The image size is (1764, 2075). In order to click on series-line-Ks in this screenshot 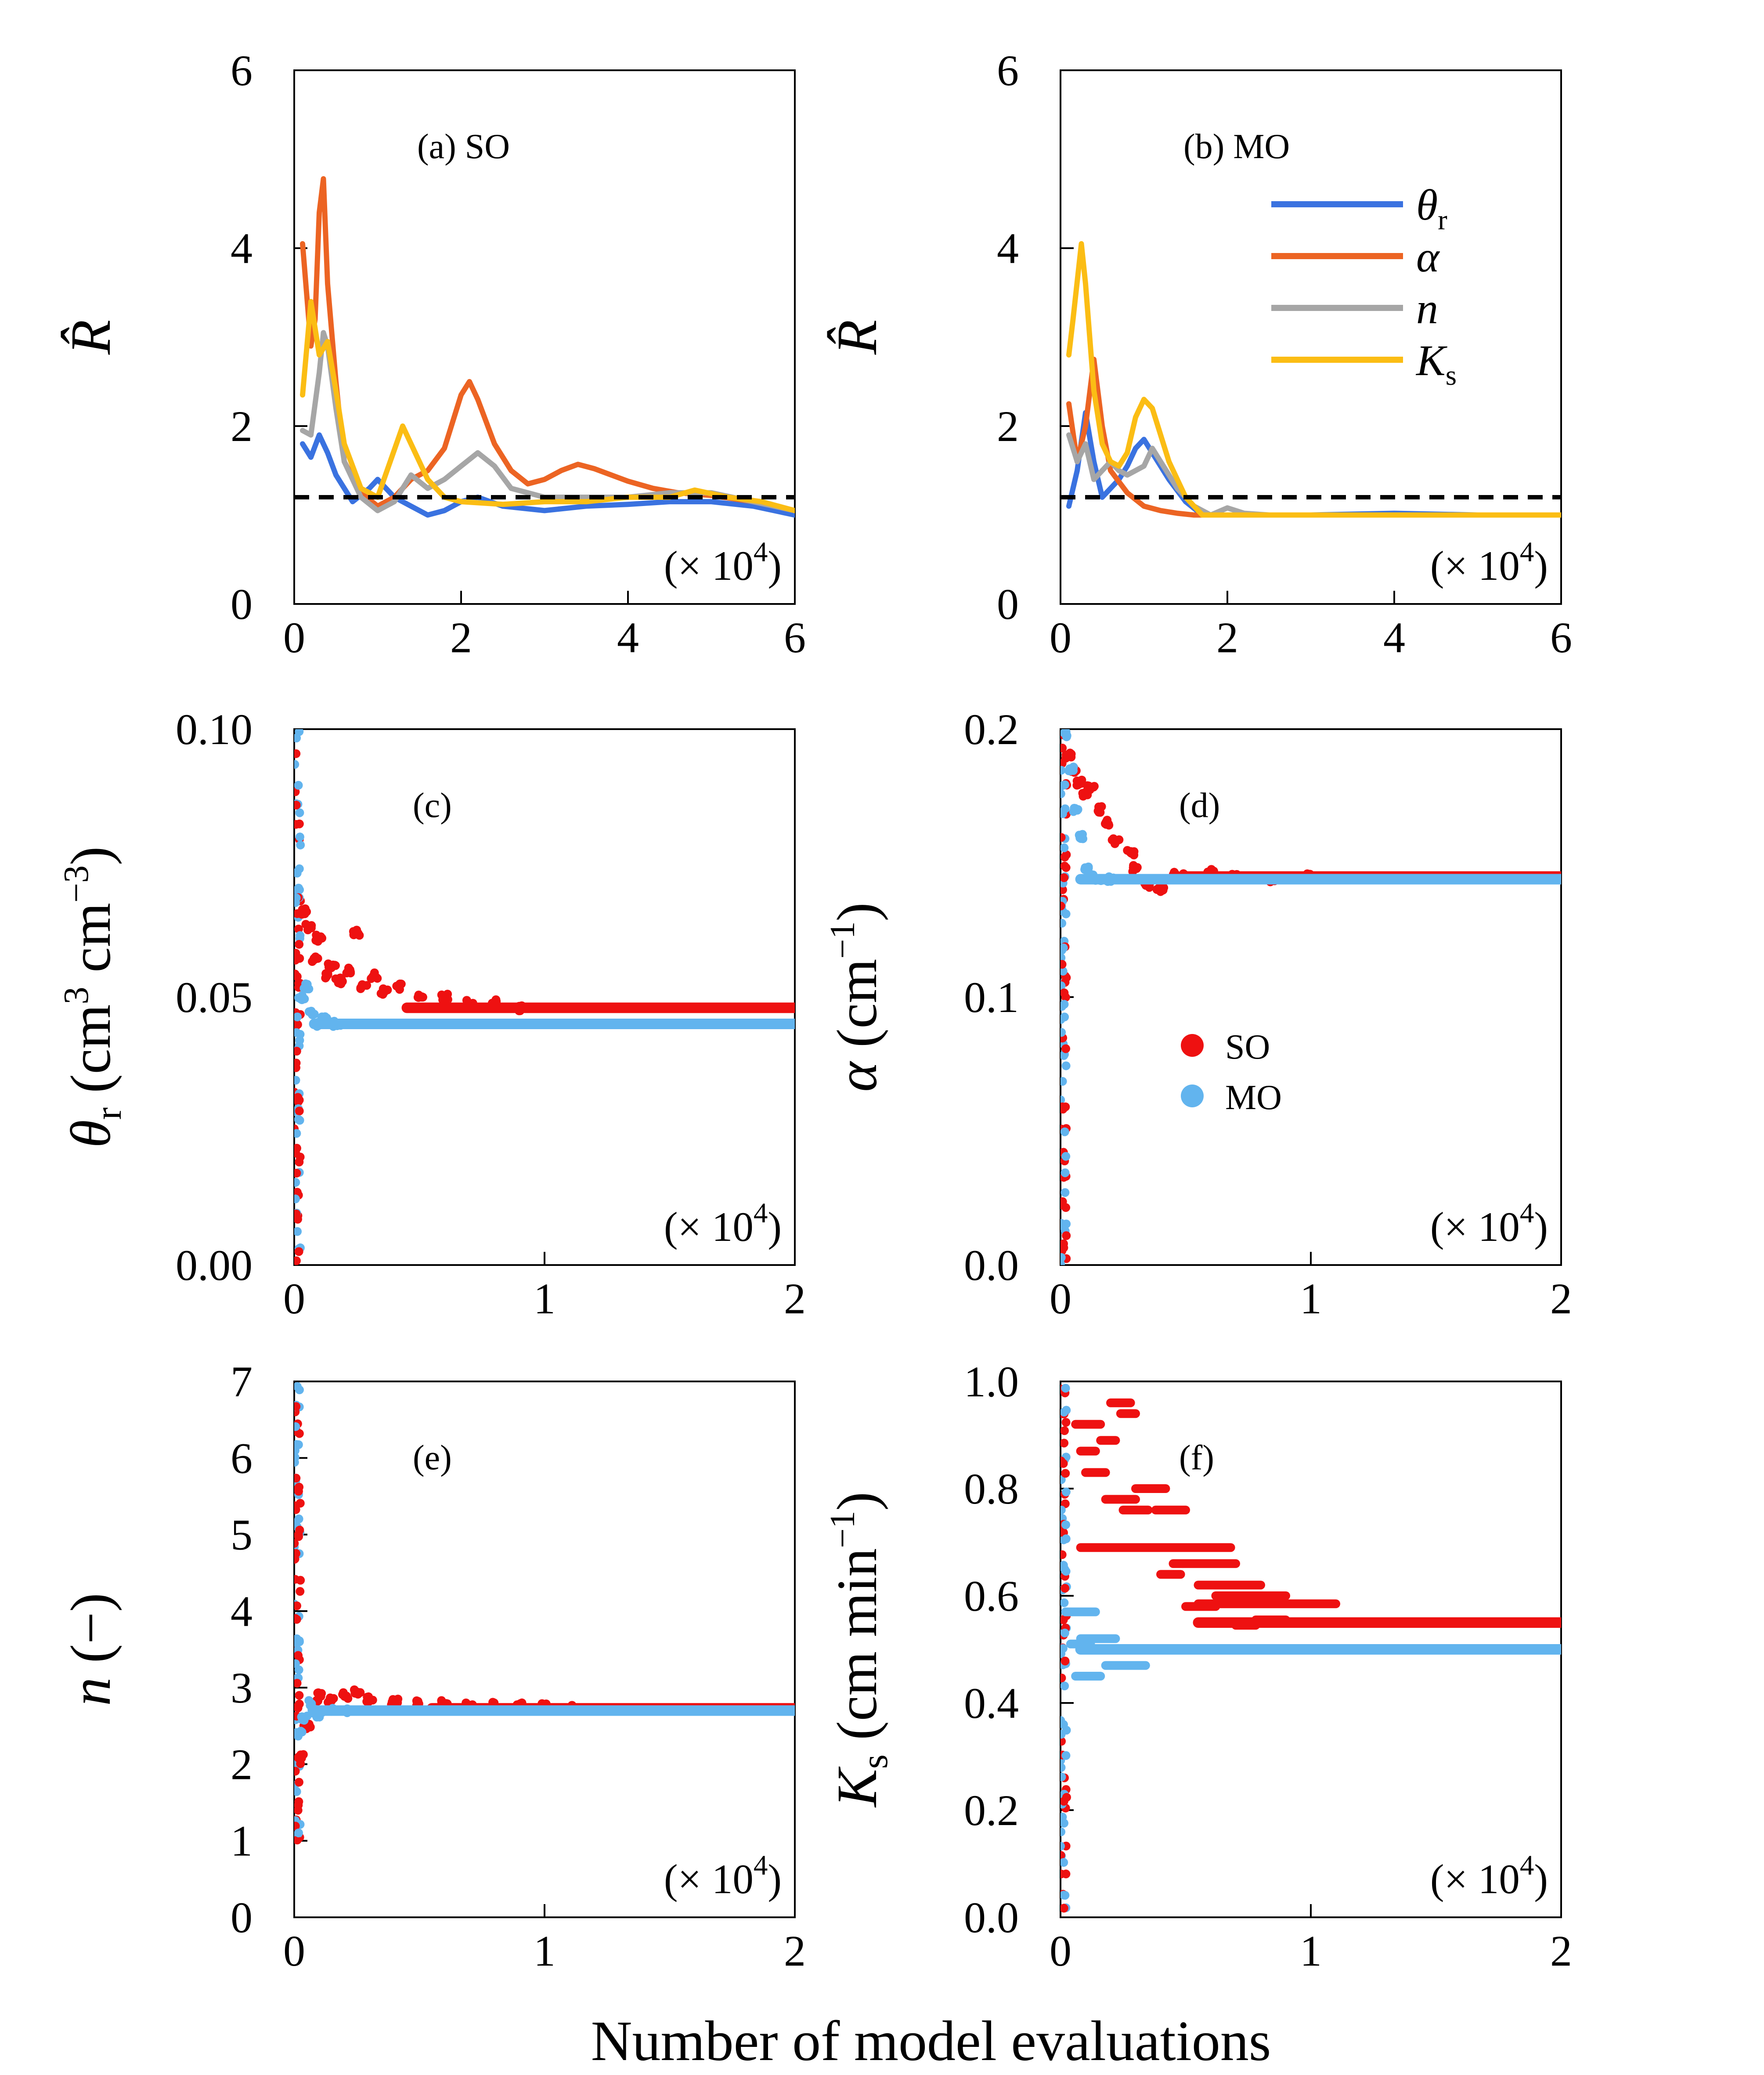, I will do `click(1313, 379)`.